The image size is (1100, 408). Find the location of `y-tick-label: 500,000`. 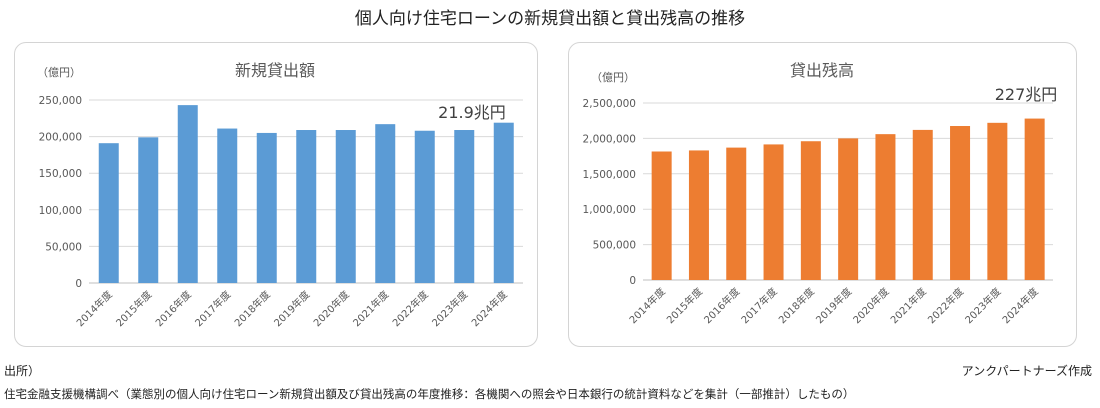

y-tick-label: 500,000 is located at coordinates (614, 246).